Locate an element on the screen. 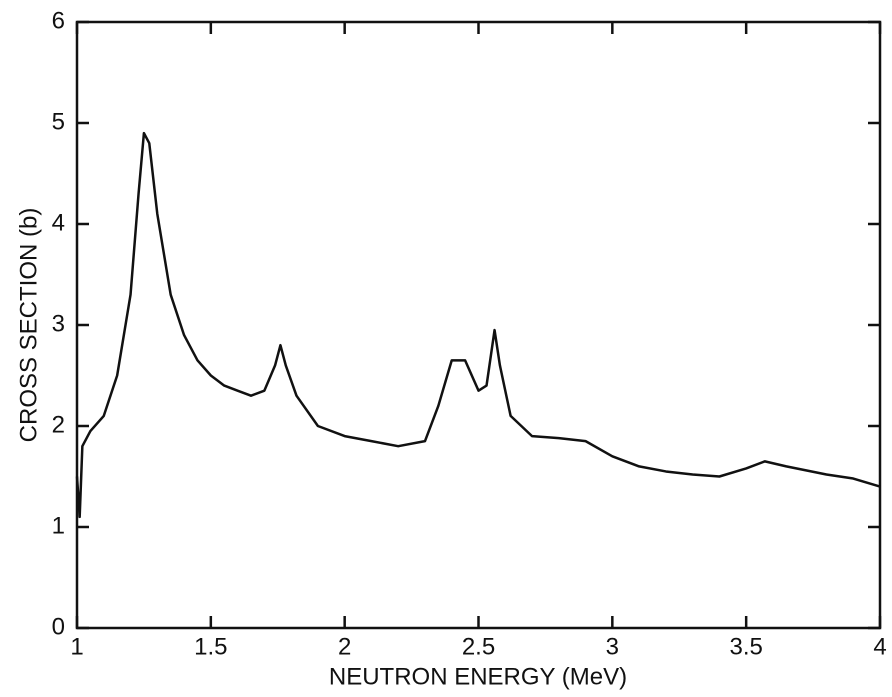  y-tick-label: 1 is located at coordinates (58, 525).